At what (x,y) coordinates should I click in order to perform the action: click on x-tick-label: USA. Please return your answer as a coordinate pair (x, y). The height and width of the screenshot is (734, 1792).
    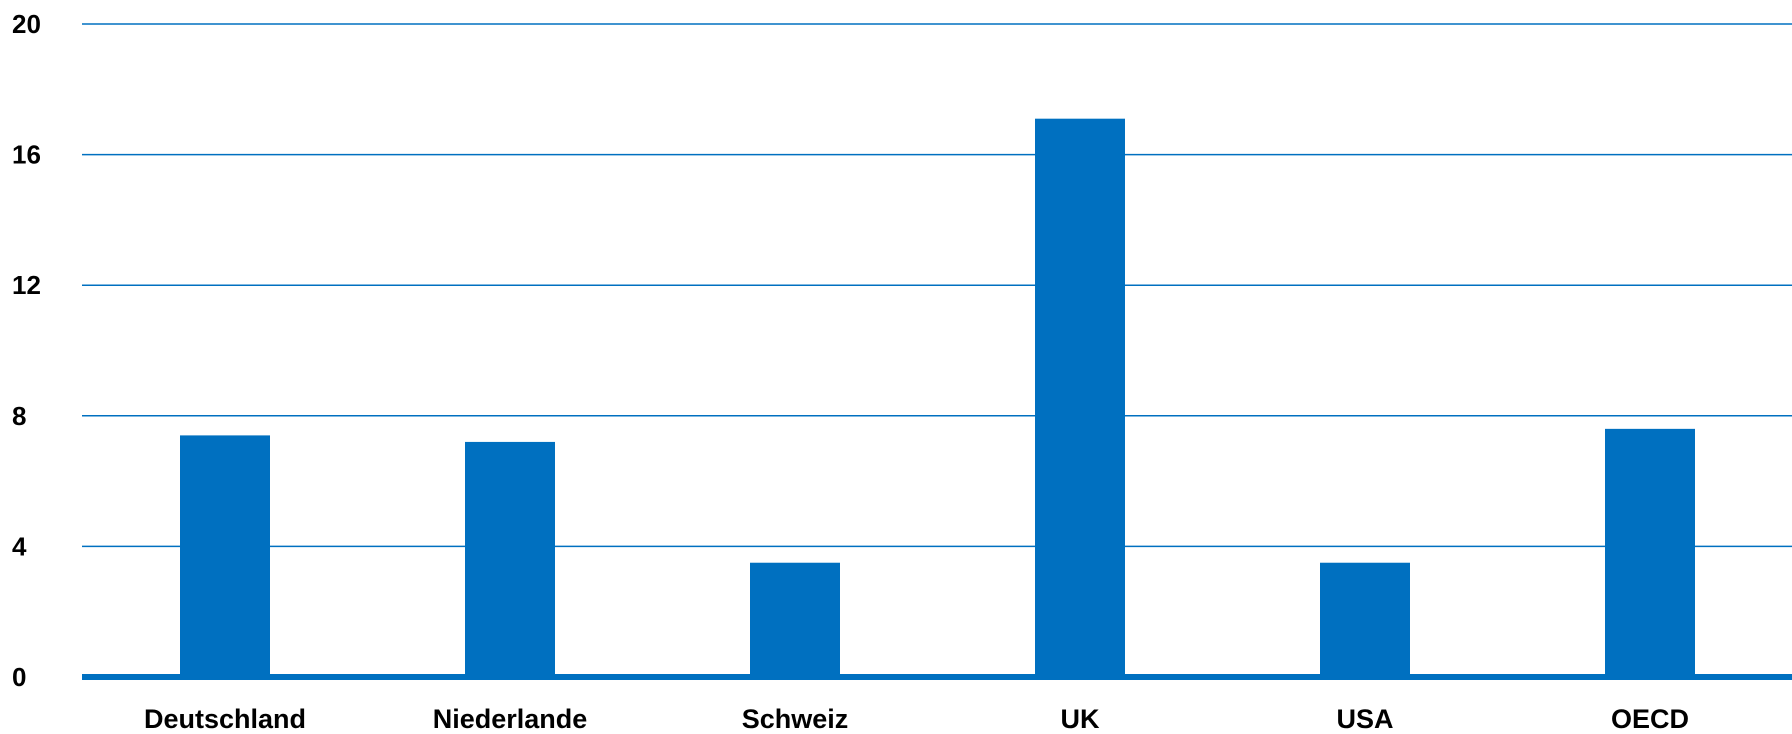
    Looking at the image, I should click on (1364, 719).